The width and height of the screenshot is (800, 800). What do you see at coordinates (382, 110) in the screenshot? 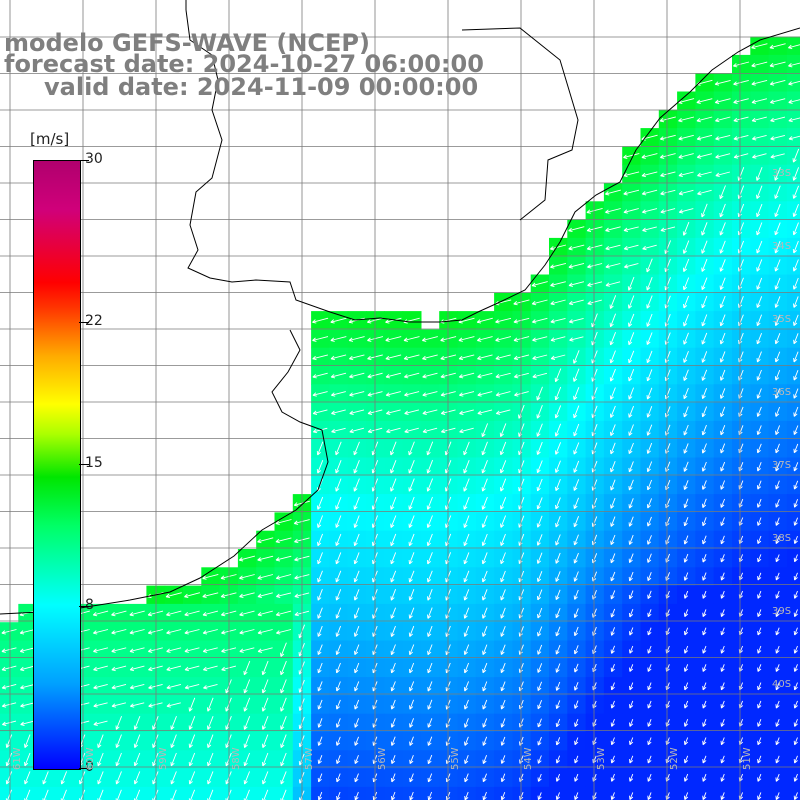
I see `coastline-brazil-north` at bounding box center [382, 110].